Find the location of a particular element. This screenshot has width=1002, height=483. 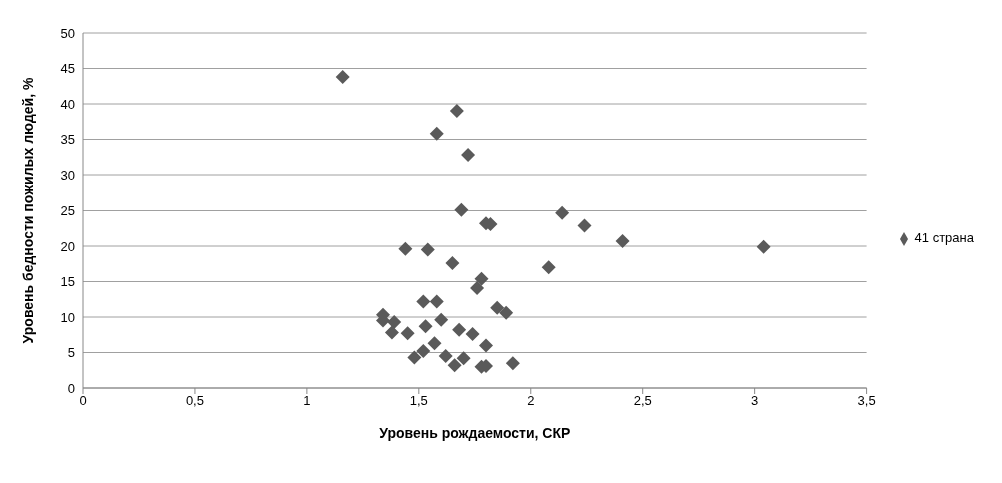

legend-label: 41 страна is located at coordinates (944, 238).